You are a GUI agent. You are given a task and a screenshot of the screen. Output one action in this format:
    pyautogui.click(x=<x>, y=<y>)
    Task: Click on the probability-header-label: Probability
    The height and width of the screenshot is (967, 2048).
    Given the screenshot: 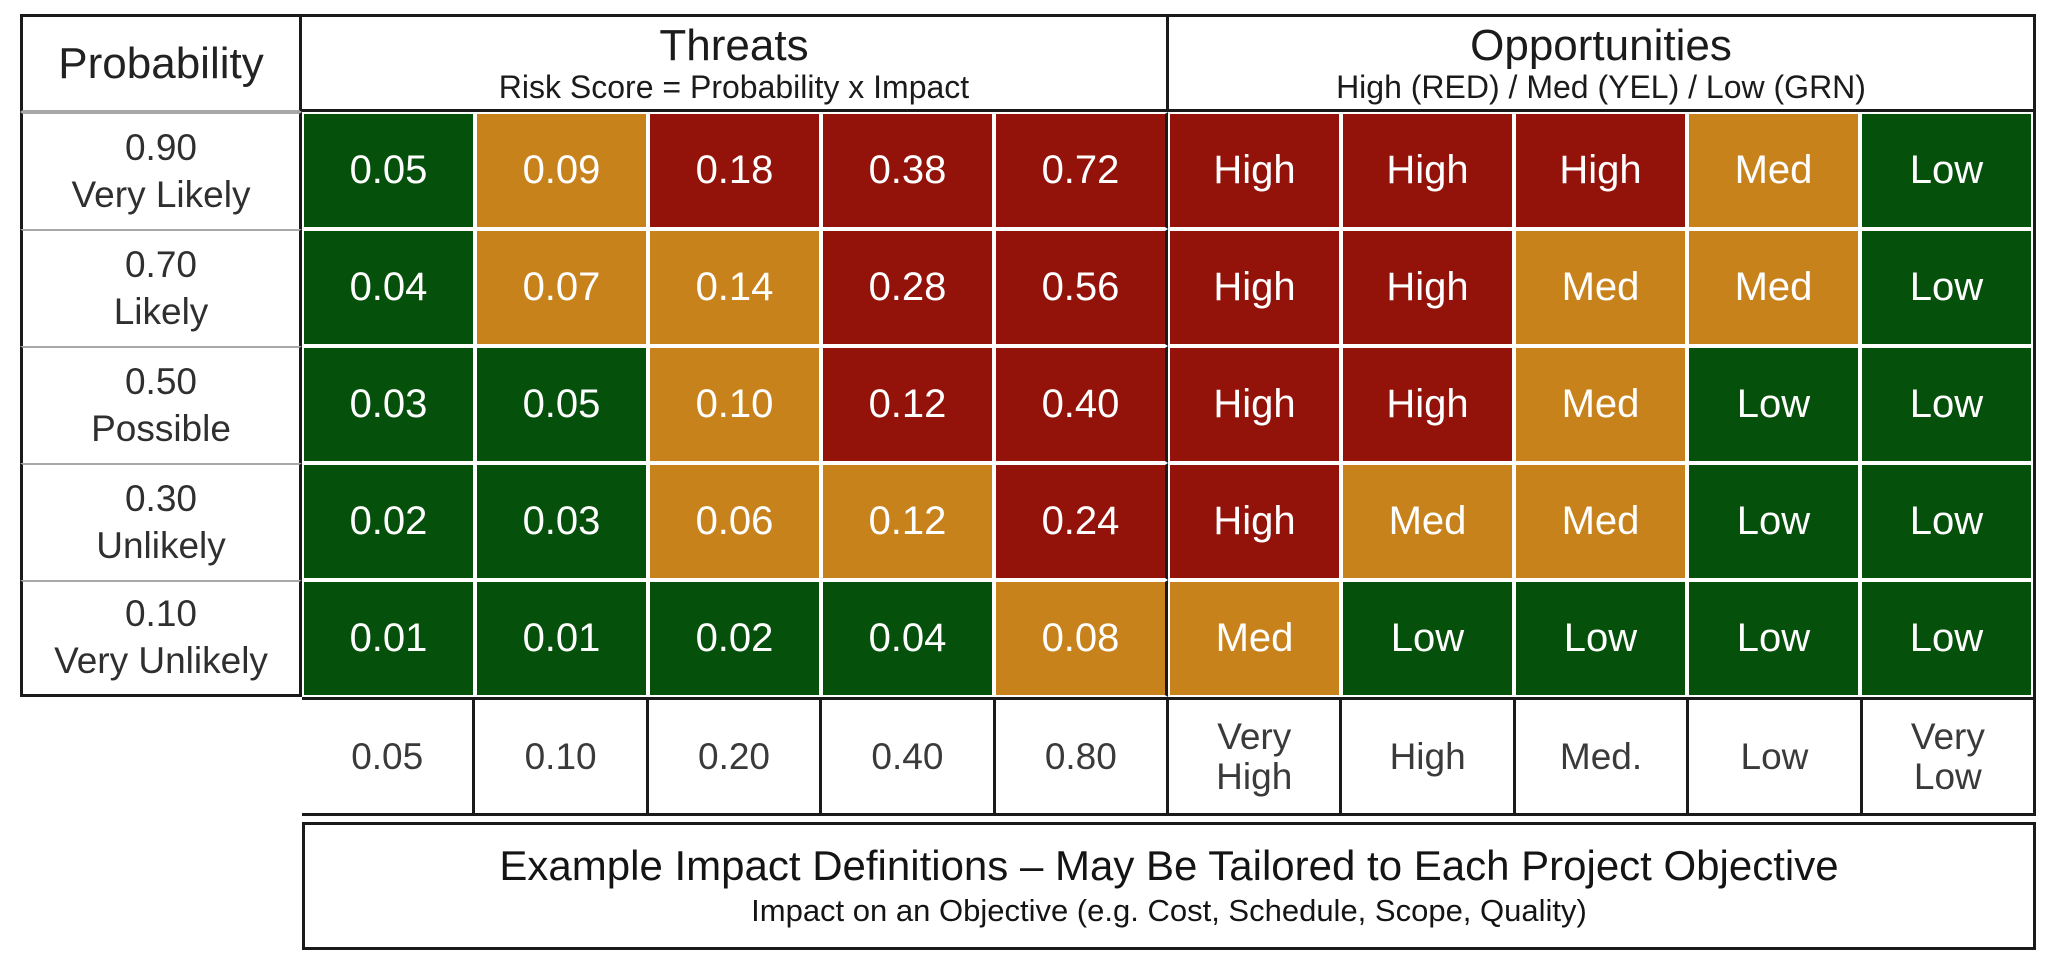 What is the action you would take?
    pyautogui.click(x=161, y=63)
    